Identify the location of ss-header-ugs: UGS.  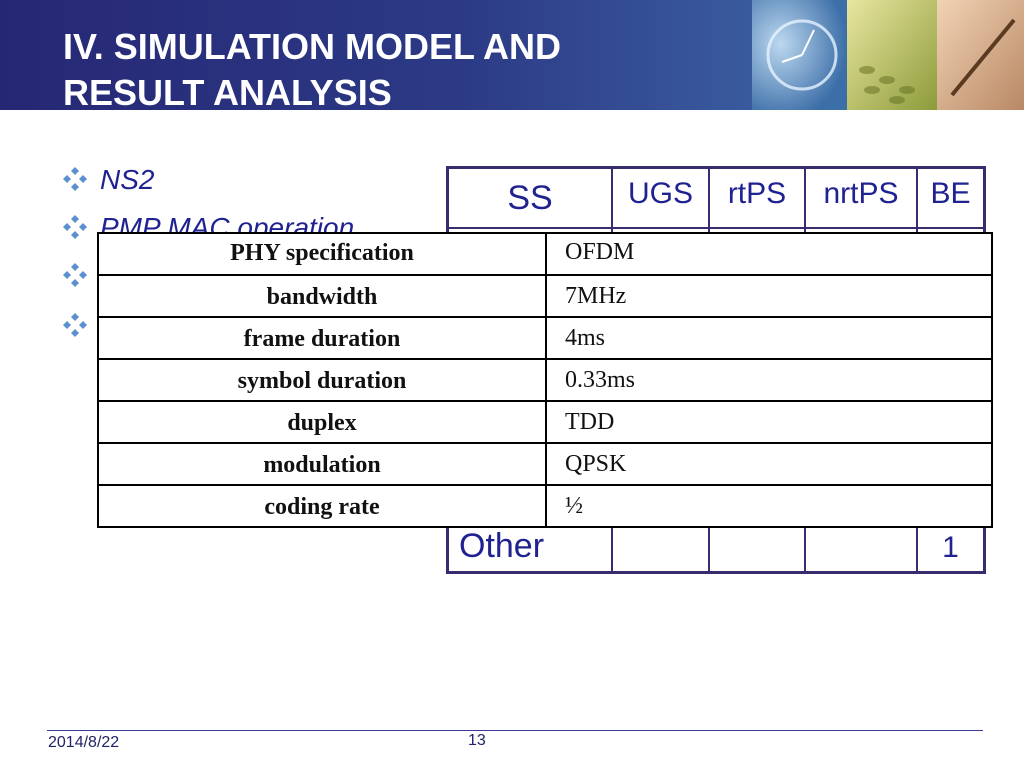
(660, 193).